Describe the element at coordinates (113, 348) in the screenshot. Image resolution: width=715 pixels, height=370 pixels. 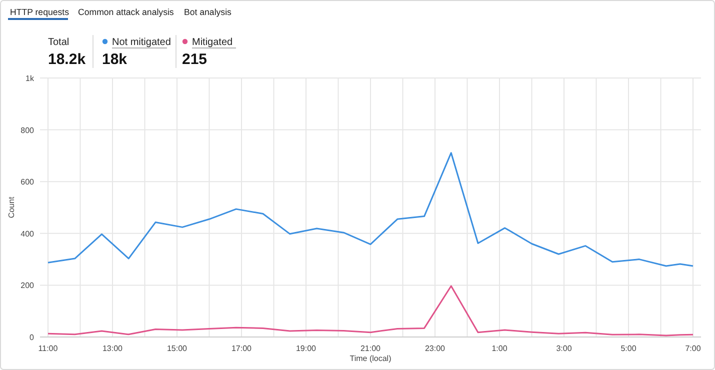
I see `x-tick-label: 13:00` at that location.